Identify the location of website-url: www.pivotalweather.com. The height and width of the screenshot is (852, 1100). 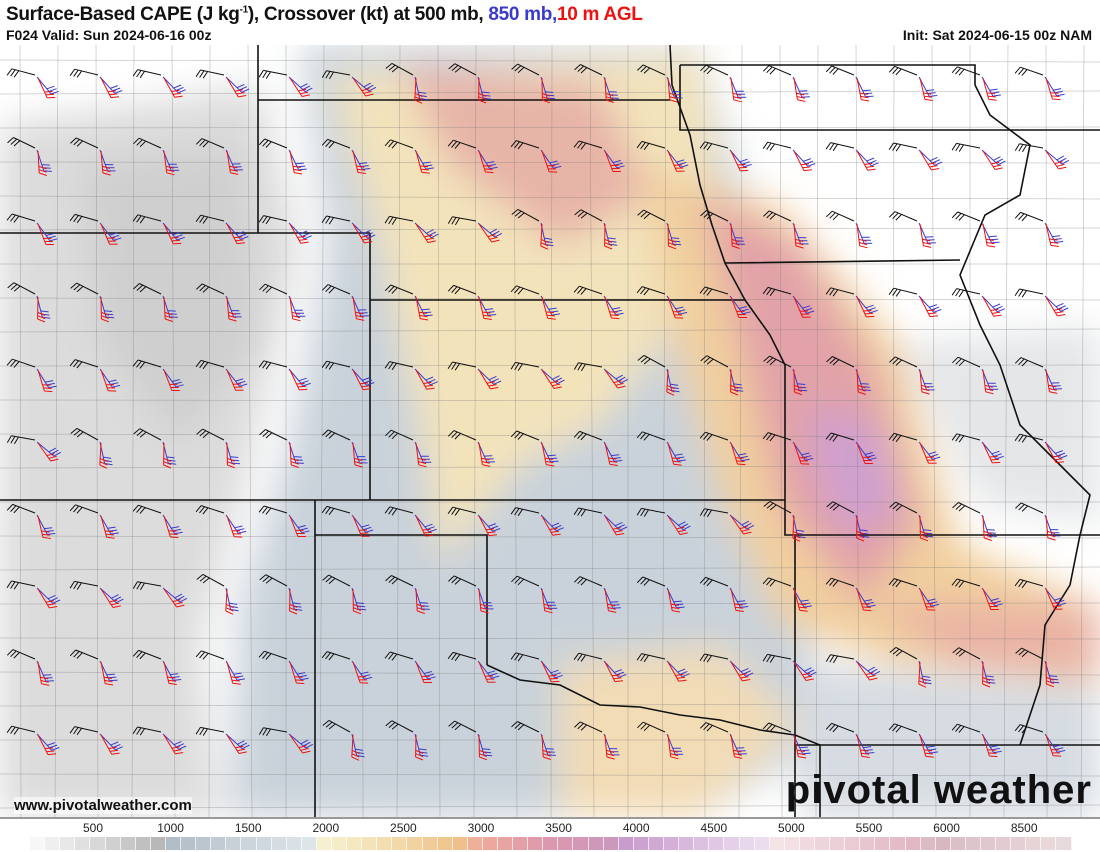
(103, 805).